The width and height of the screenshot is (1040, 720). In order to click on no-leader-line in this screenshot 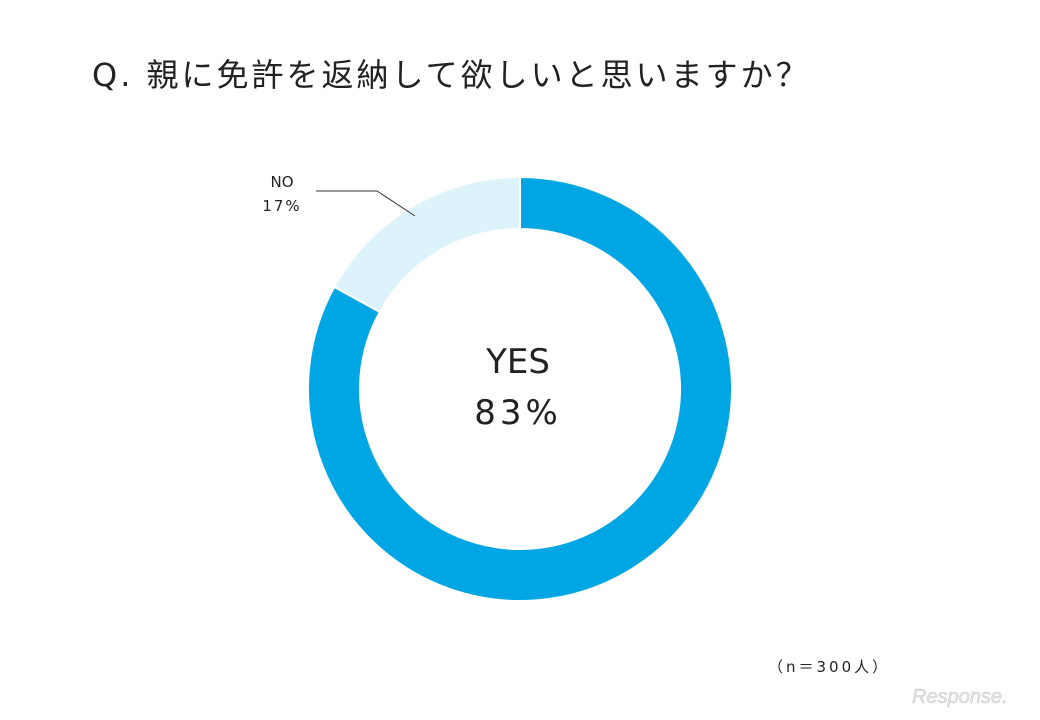, I will do `click(366, 203)`.